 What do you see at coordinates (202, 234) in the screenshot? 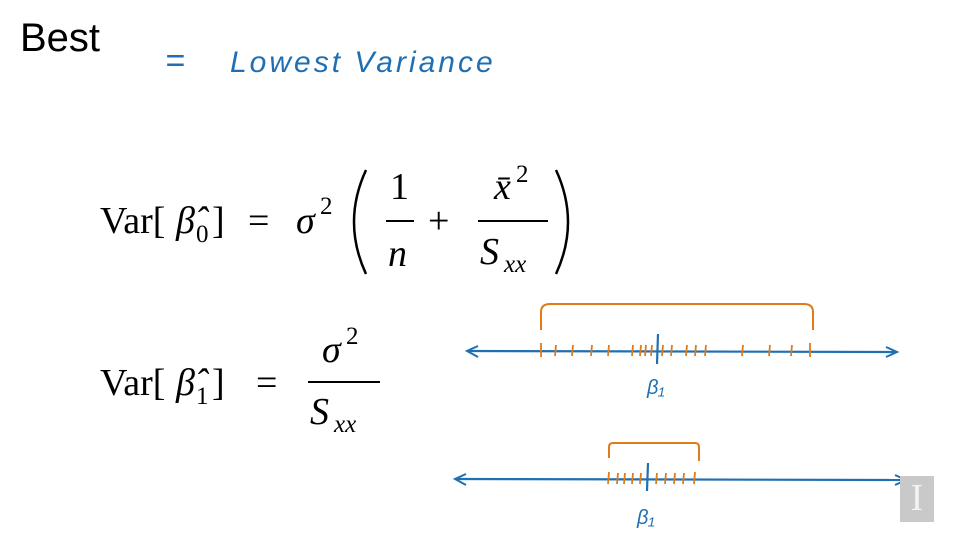
I see `formula1-subscript: 0` at bounding box center [202, 234].